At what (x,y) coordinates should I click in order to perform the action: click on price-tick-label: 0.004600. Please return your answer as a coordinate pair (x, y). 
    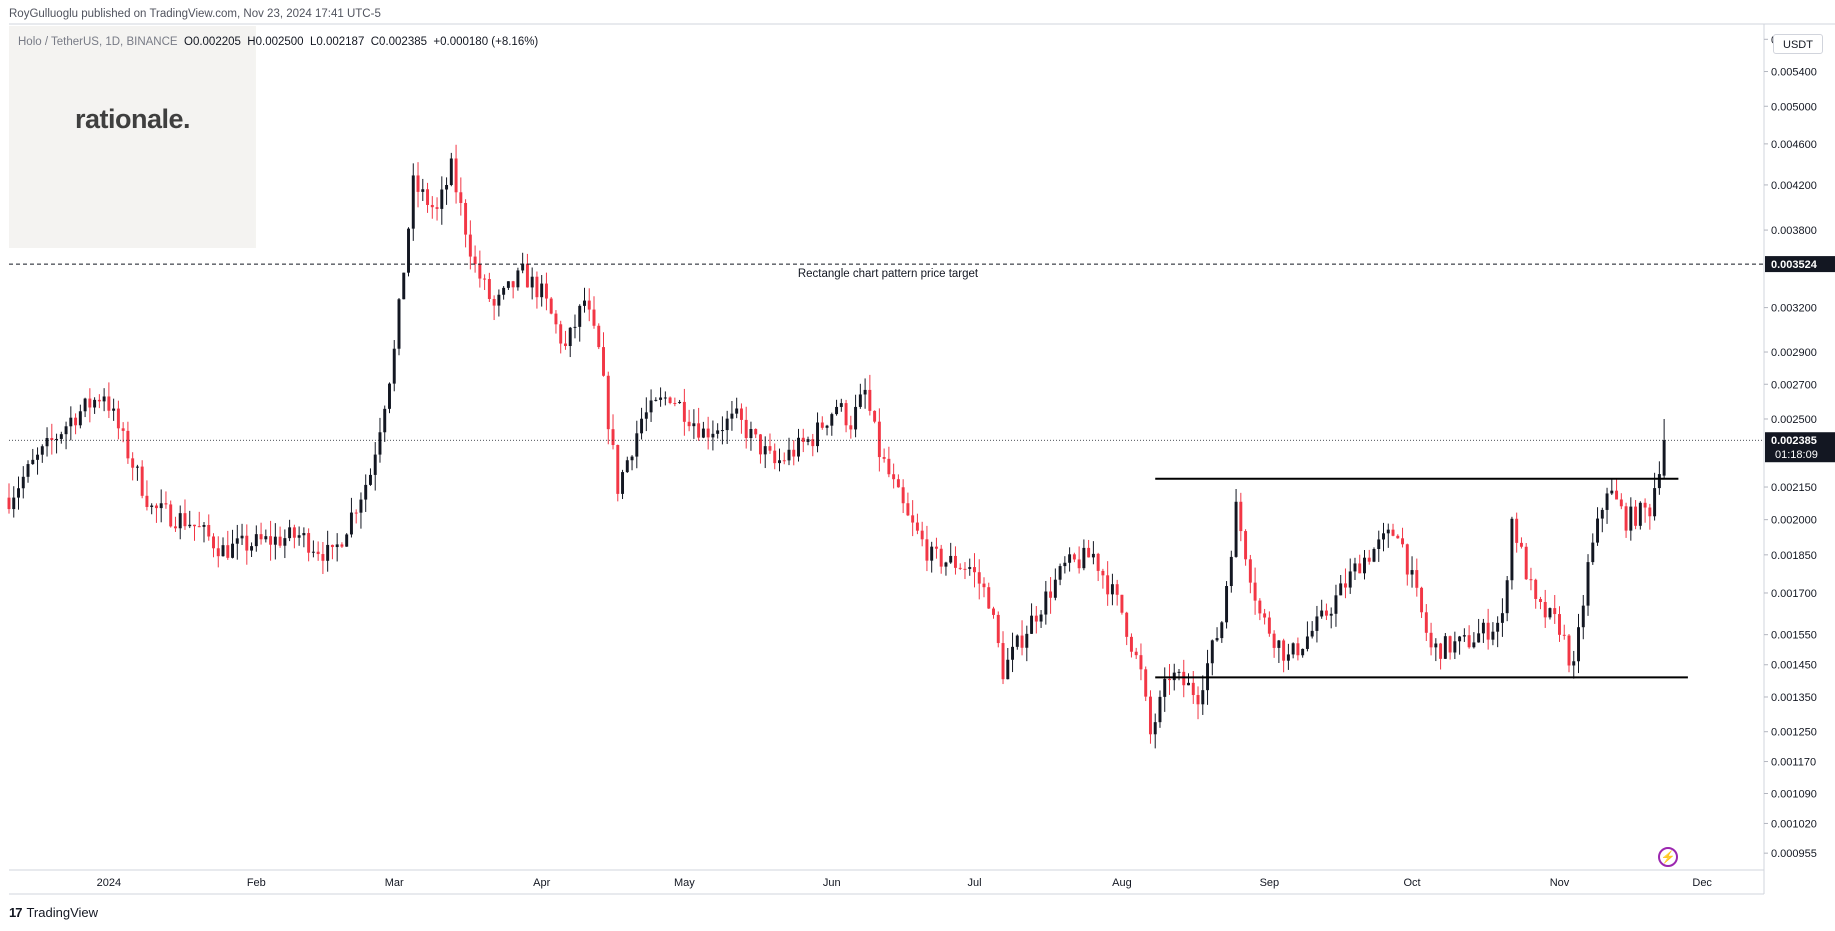
    Looking at the image, I should click on (1794, 145).